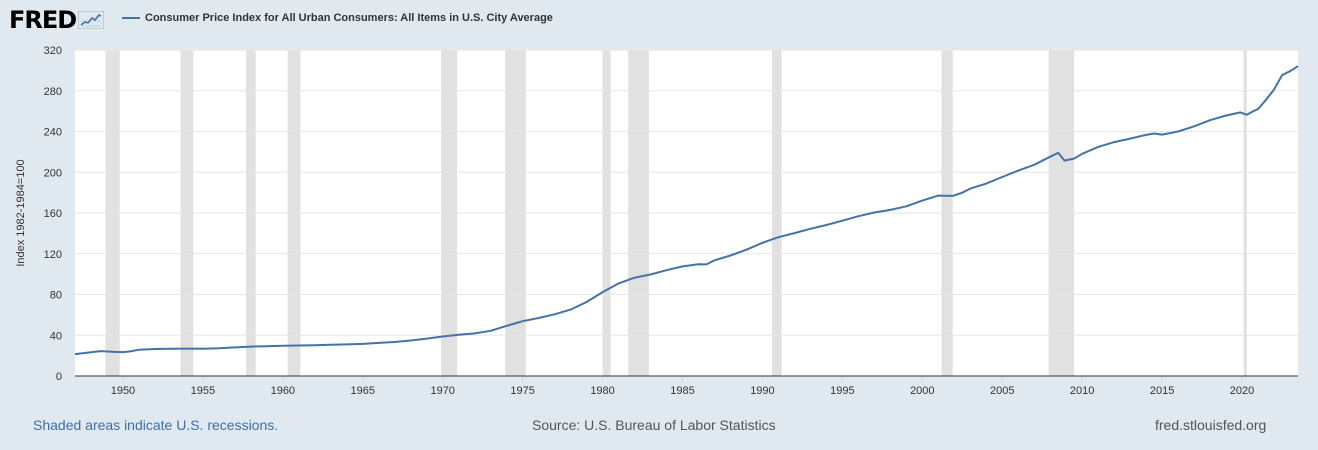  Describe the element at coordinates (922, 391) in the screenshot. I see `x-tick-label: 2000` at that location.